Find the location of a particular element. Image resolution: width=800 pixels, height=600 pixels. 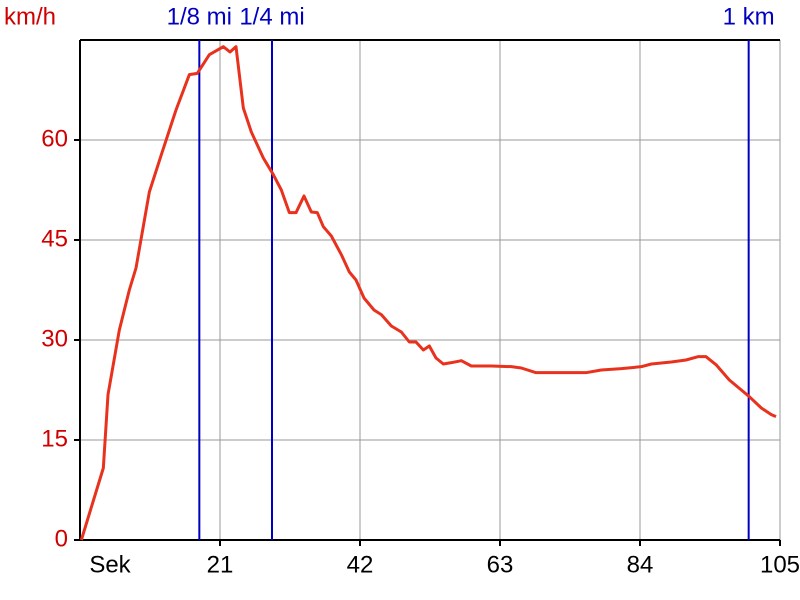

y-tick-label: 15 is located at coordinates (54, 438).